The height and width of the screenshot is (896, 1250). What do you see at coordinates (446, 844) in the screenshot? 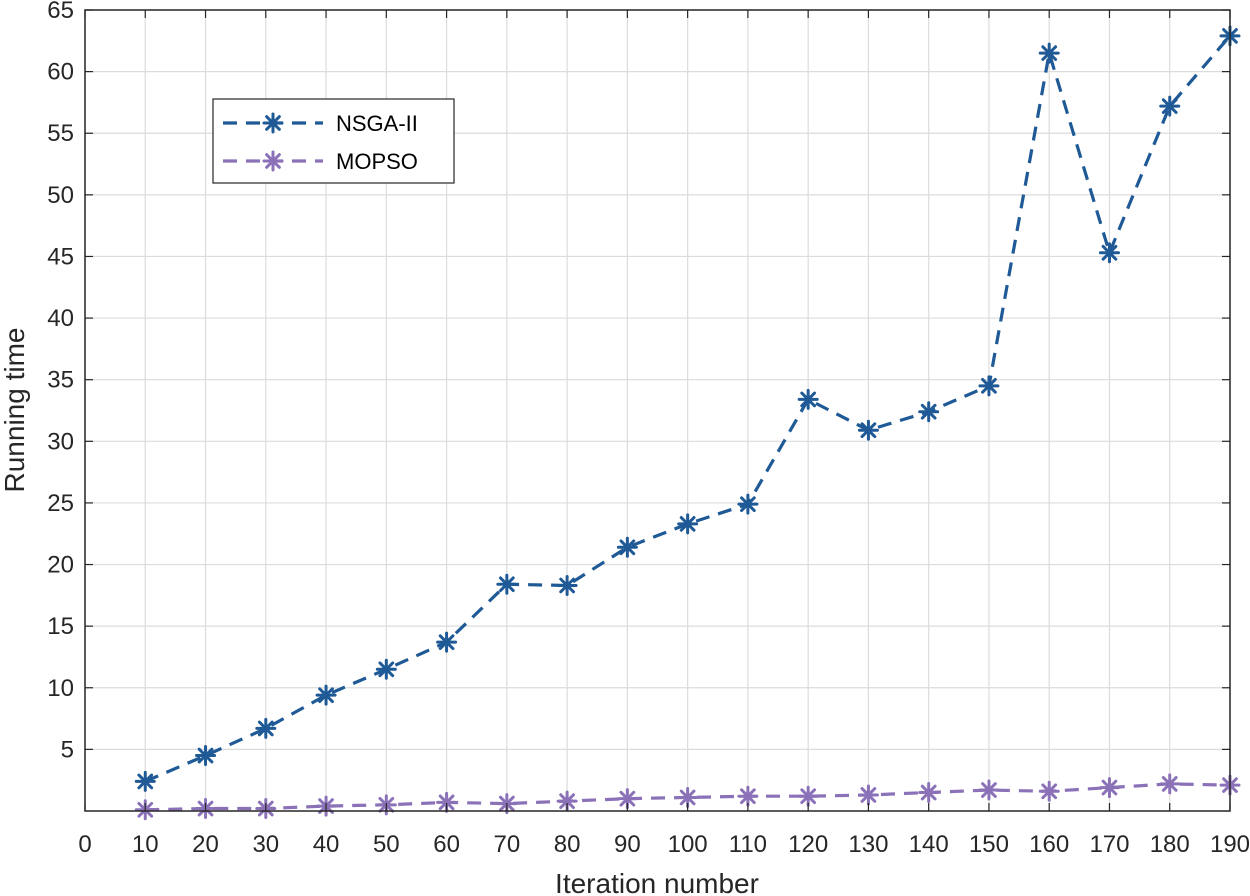
I see `x-tick-label-60: 60` at bounding box center [446, 844].